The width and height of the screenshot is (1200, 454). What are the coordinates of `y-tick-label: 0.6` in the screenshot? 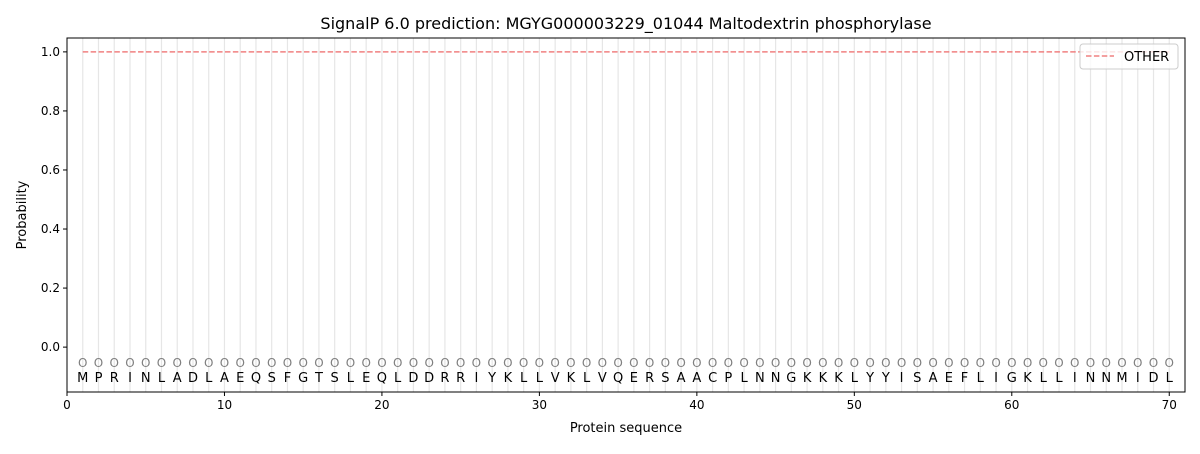 It's located at (50, 170).